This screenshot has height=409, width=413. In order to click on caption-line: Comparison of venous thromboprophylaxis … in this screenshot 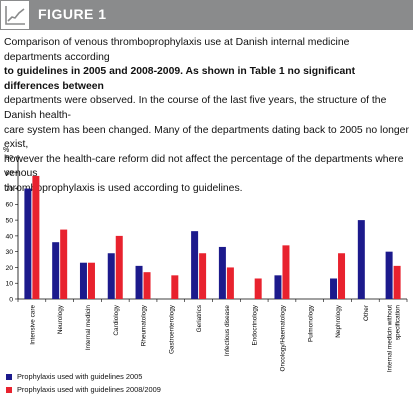, I will do `click(177, 50)`.